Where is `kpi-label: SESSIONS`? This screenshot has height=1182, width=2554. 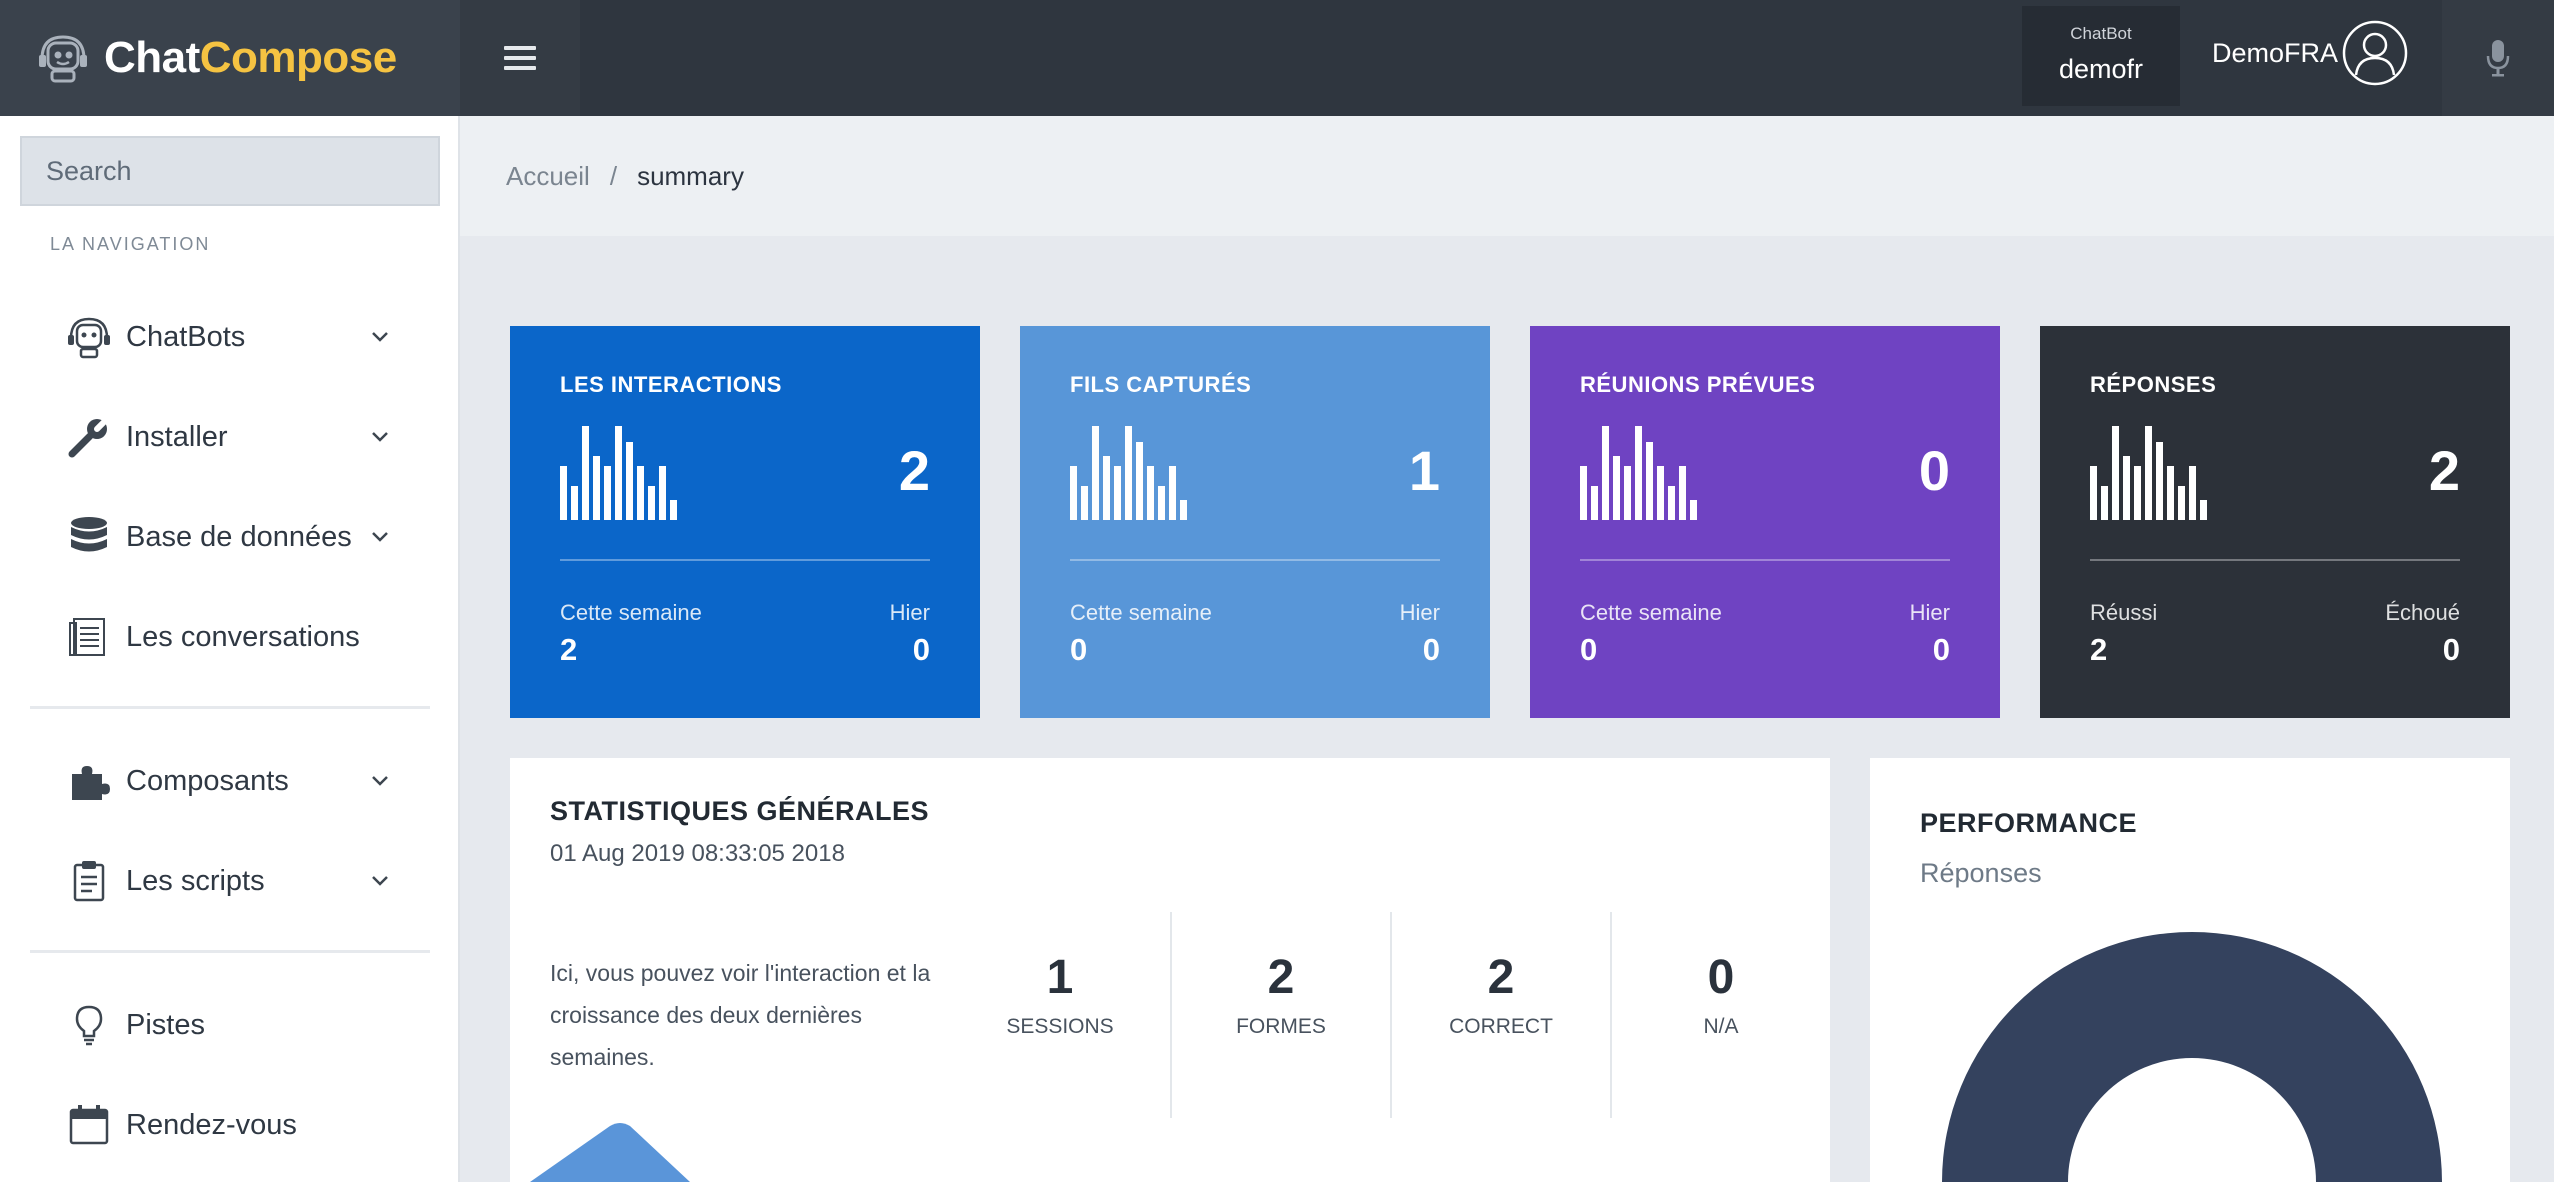 kpi-label: SESSIONS is located at coordinates (1060, 1026).